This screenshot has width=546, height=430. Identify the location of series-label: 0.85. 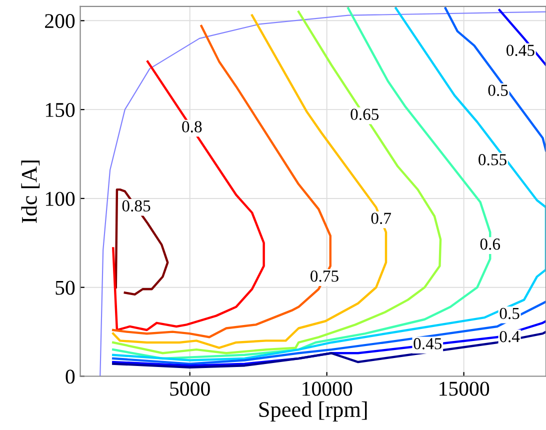
(136, 206).